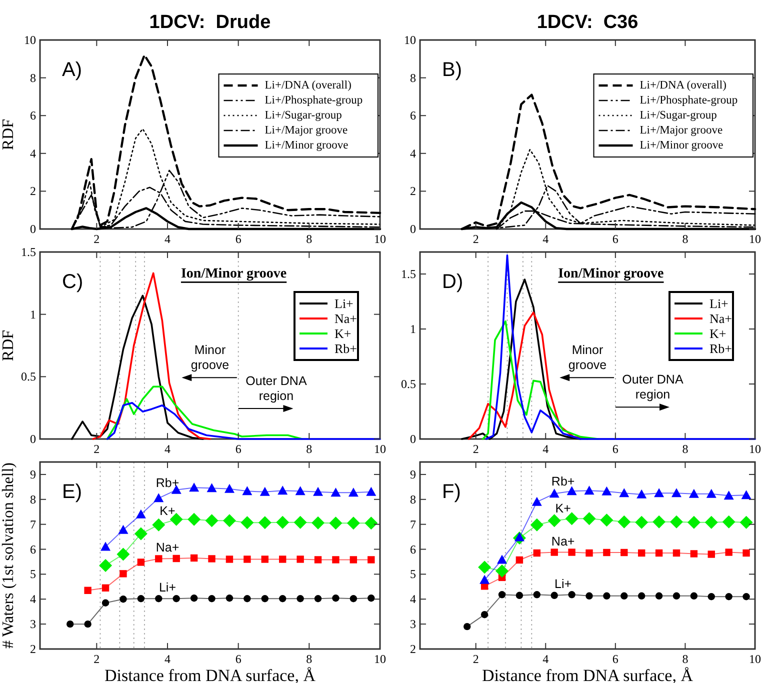  What do you see at coordinates (72, 70) in the screenshot?
I see `annotation: A)` at bounding box center [72, 70].